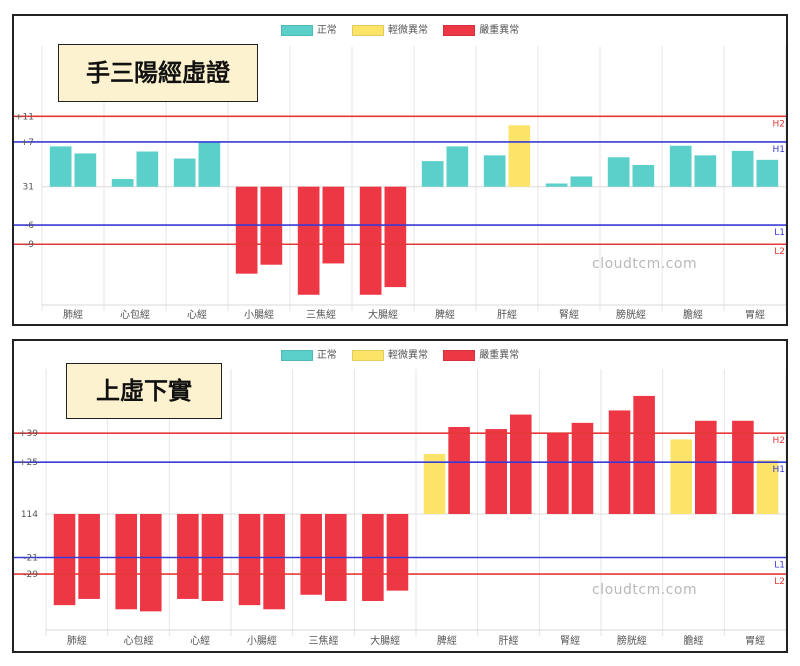 This screenshot has width=800, height=666. What do you see at coordinates (28, 463) in the screenshot?
I see `y-tick-label: +25` at bounding box center [28, 463].